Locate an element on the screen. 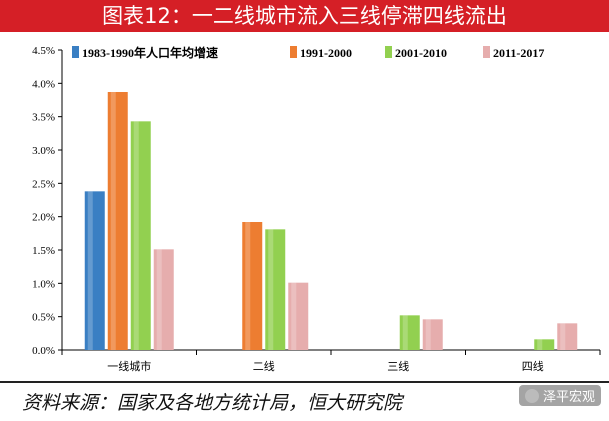  y-tick-label: 4.5% is located at coordinates (43, 51).